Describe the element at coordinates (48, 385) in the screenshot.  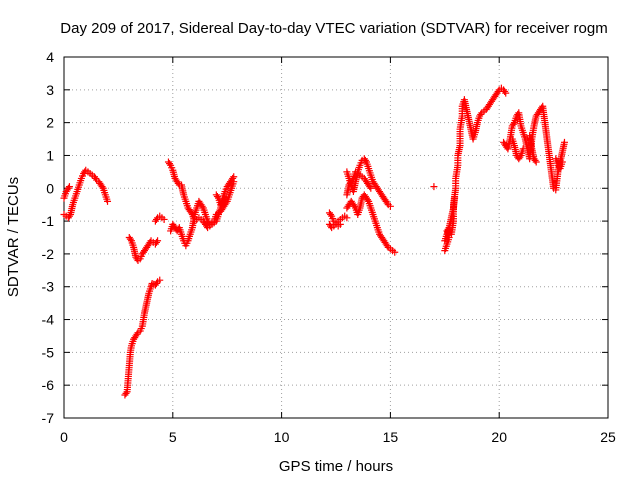
I see `y-tick-label: -6` at that location.